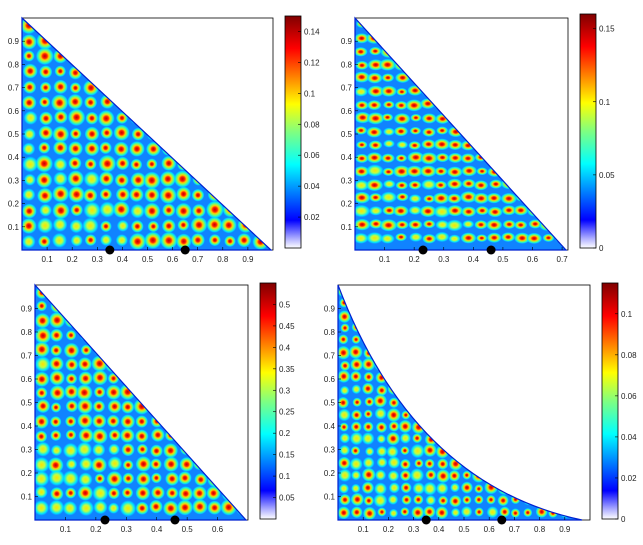  Describe the element at coordinates (157, 529) in the screenshot. I see `x-tick-label: 0.4` at that location.